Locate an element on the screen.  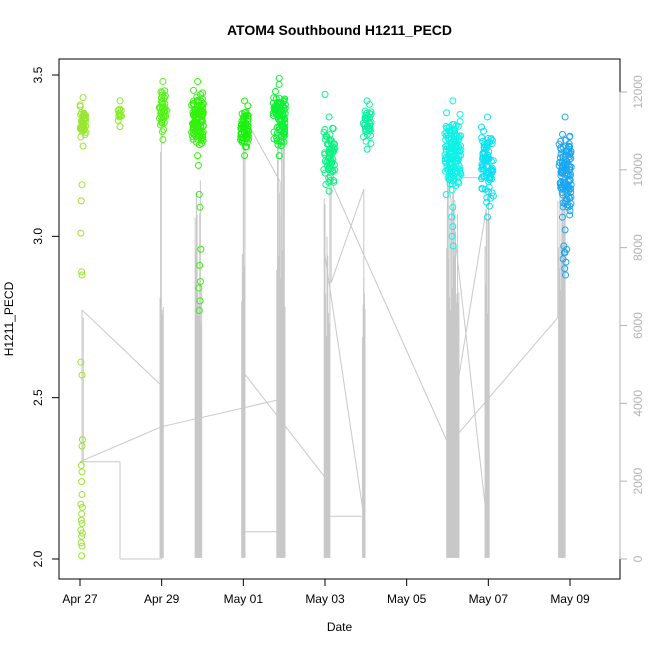
series-may-07-flight is located at coordinates (487, 167).